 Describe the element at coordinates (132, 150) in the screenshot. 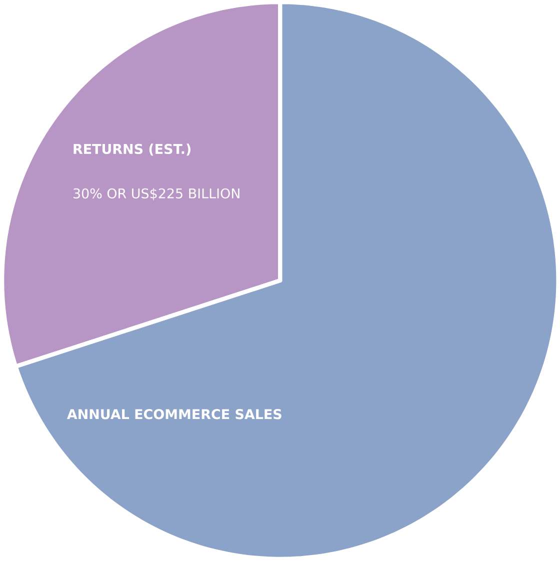

I see `slice-label: RETURNS (EST.)` at that location.